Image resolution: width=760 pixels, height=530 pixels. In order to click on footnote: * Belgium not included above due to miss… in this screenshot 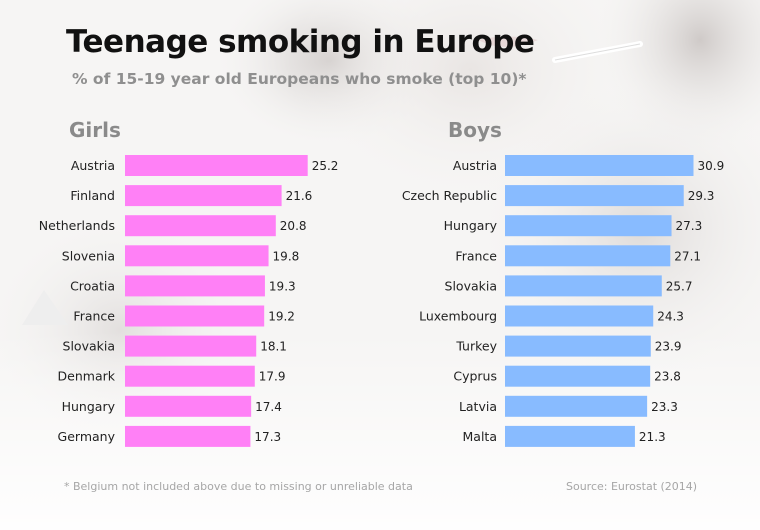, I will do `click(238, 486)`.